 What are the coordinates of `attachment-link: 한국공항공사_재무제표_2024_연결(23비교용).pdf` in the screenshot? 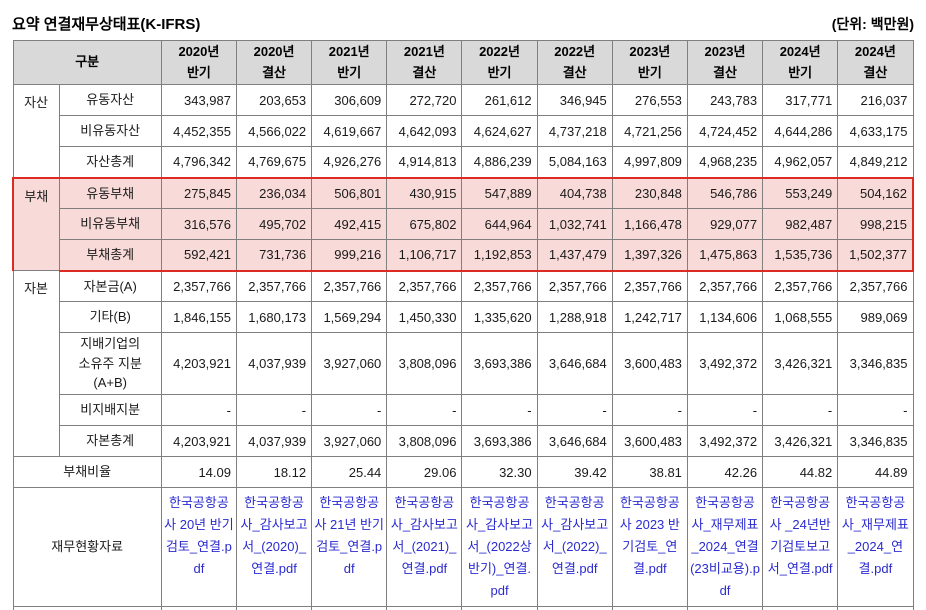 It's located at (725, 546).